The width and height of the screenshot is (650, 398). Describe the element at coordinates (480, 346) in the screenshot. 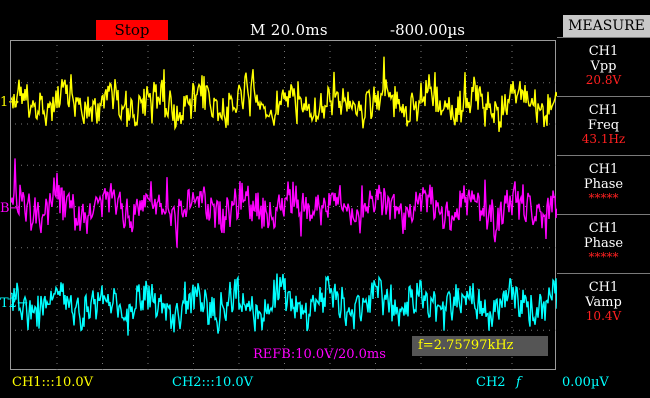

I see `frequency-counter: f=2.75797kHz` at that location.